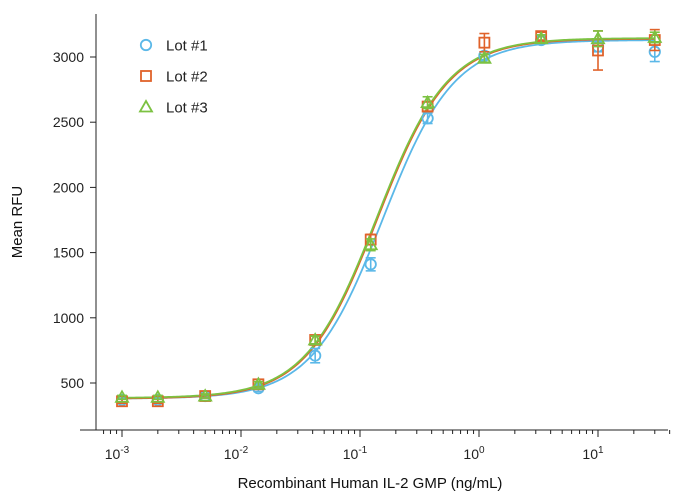  Describe the element at coordinates (146, 45) in the screenshot. I see `legend-marker-circle` at that location.